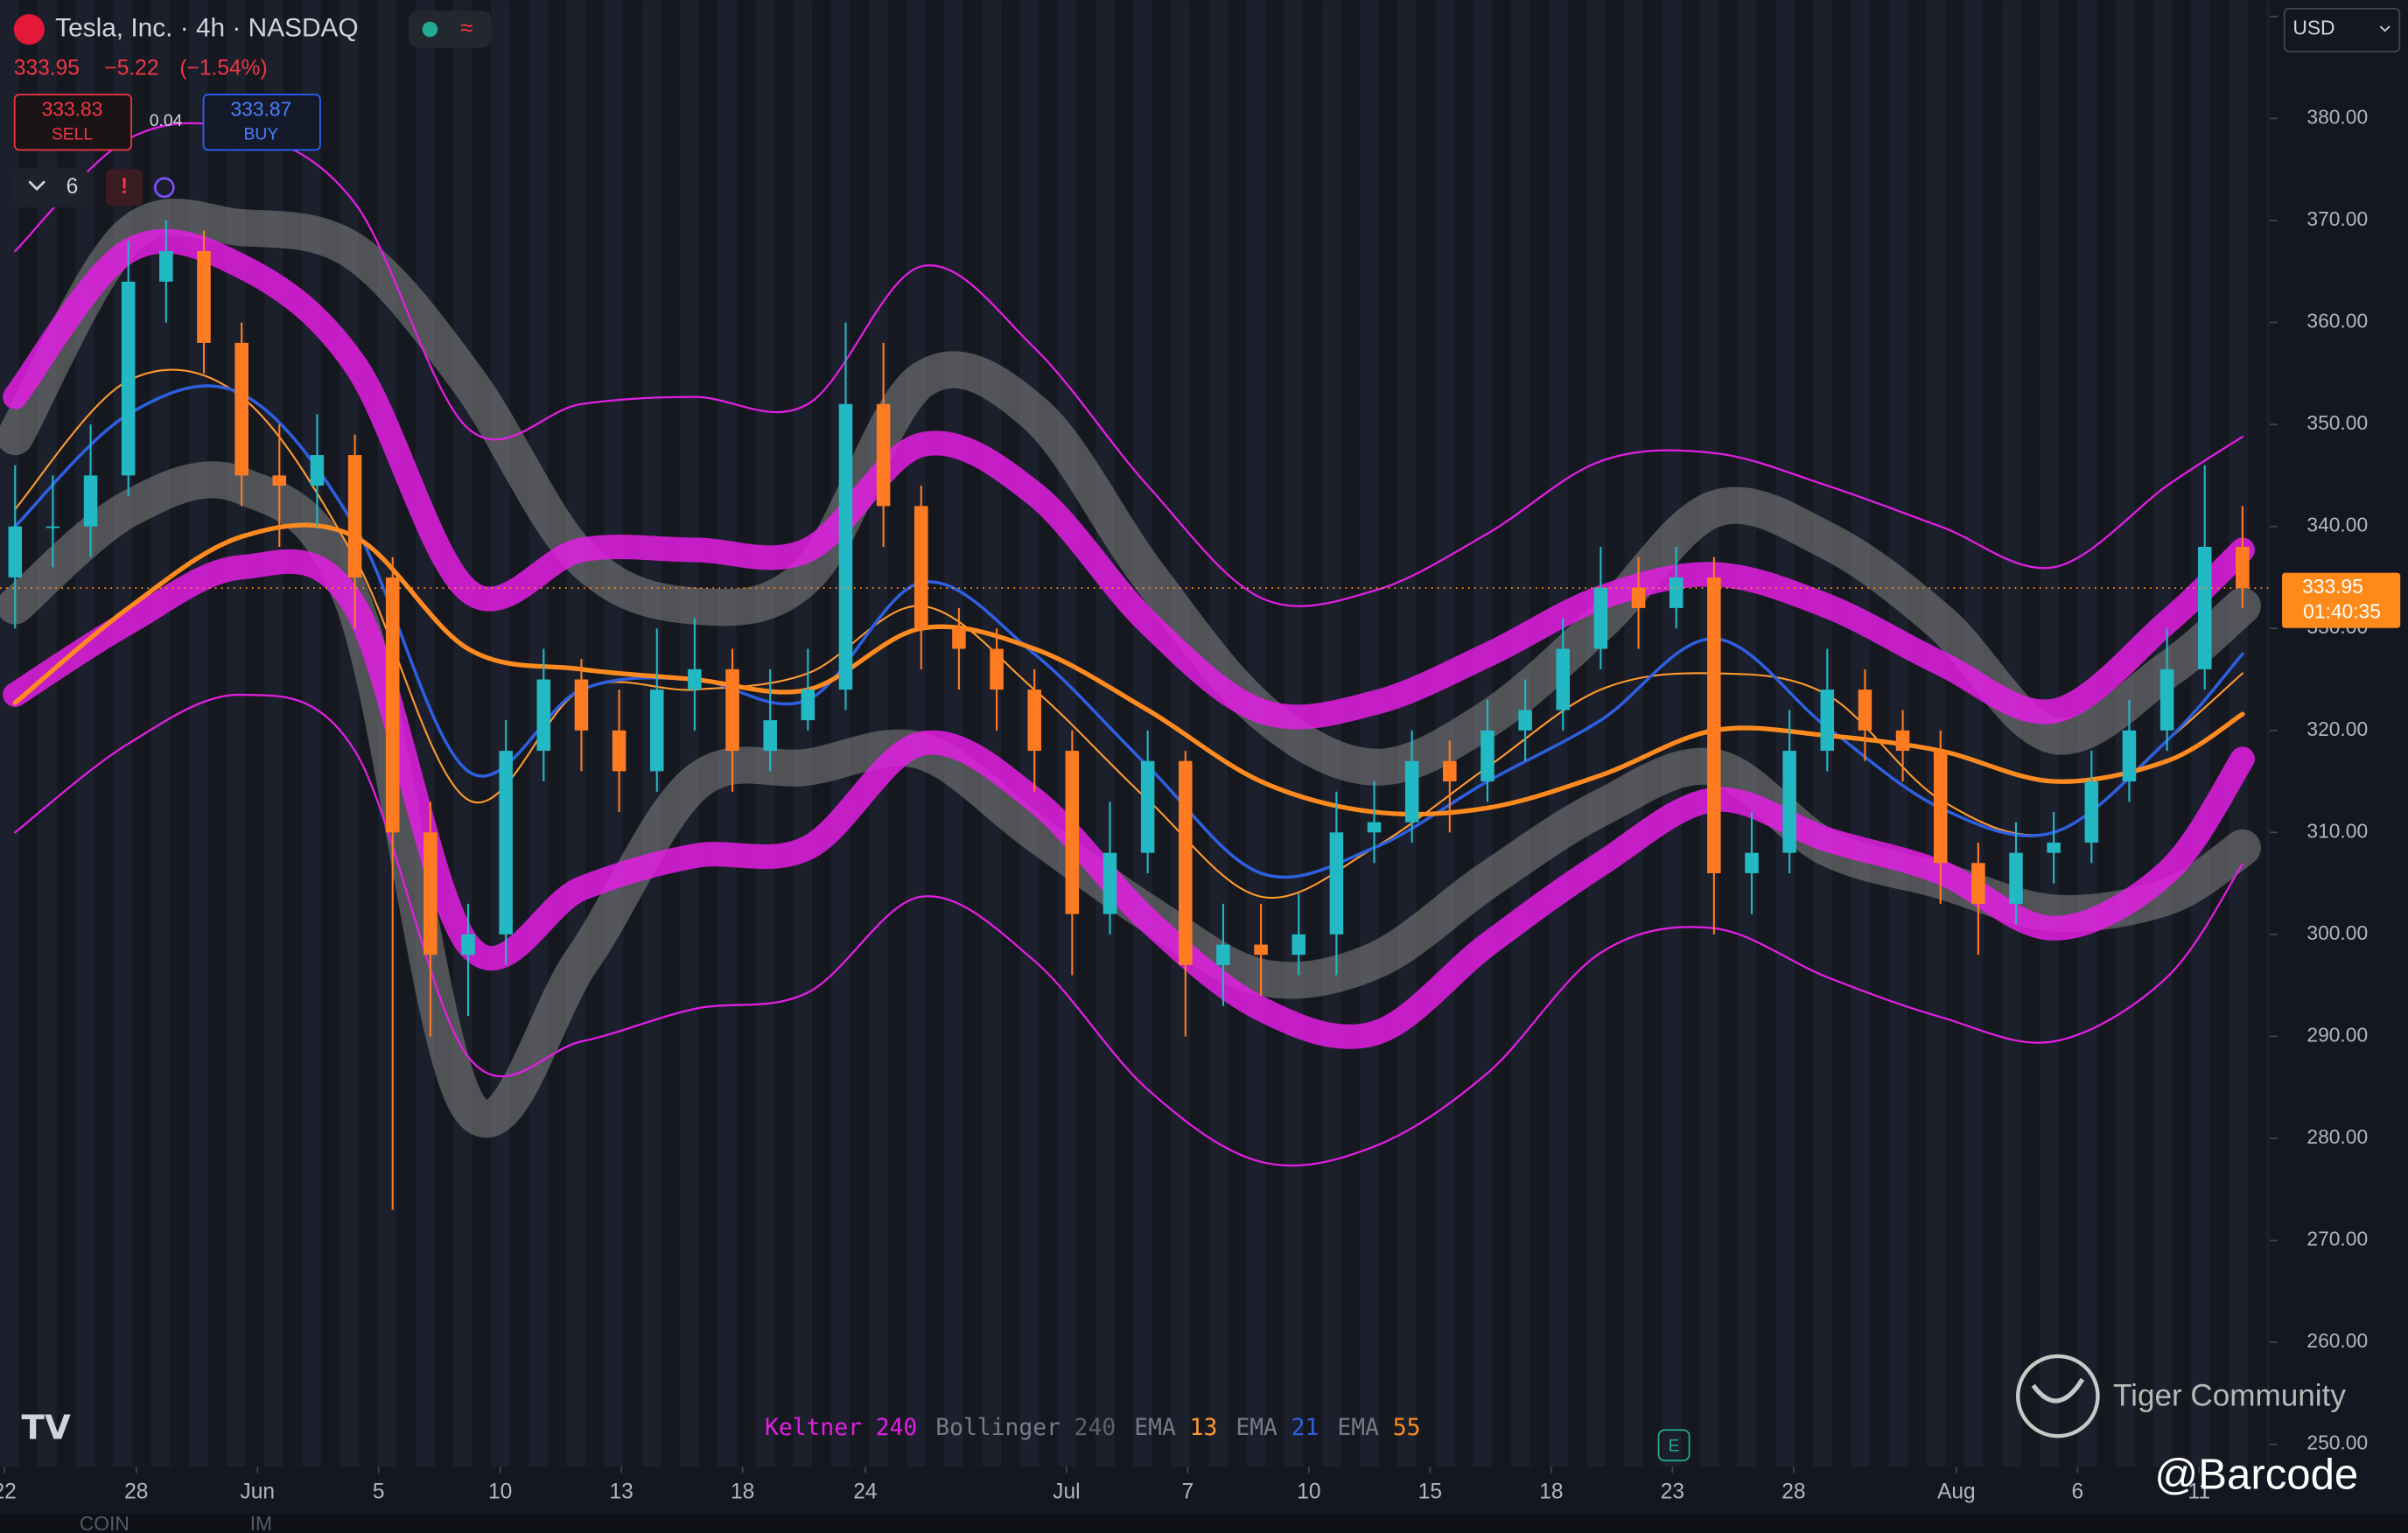  I want to click on x-tick-label: 22, so click(8, 1492).